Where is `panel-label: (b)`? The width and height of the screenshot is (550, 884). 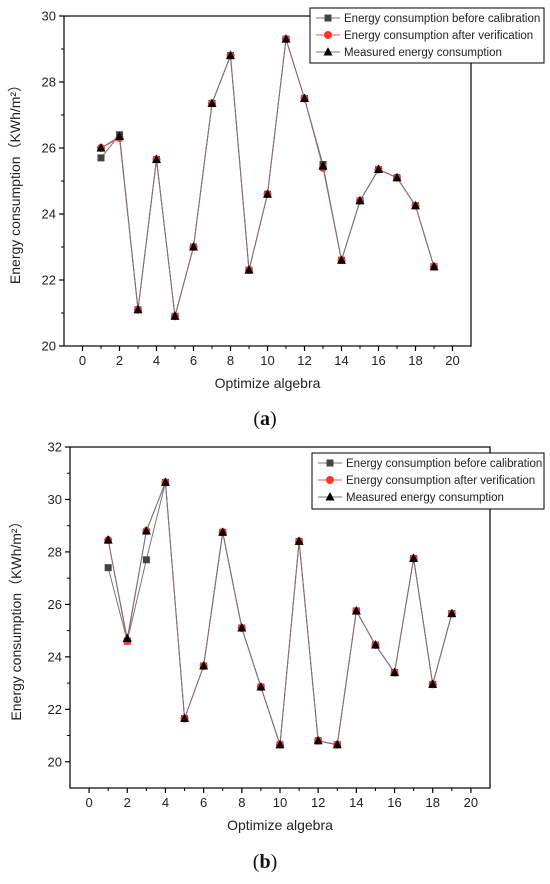
panel-label: (b) is located at coordinates (265, 862).